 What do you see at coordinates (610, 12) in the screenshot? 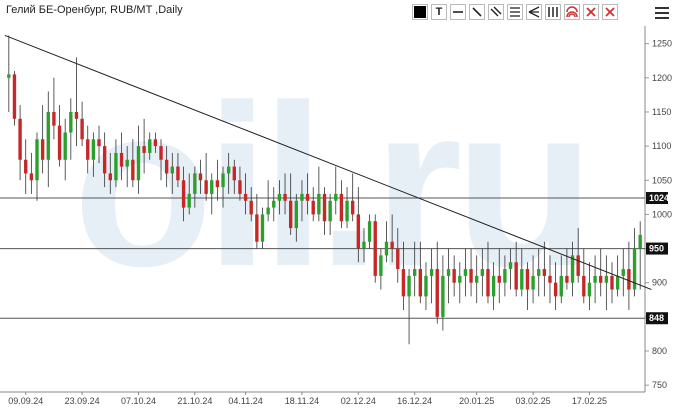
I see `delete-all-tool` at bounding box center [610, 12].